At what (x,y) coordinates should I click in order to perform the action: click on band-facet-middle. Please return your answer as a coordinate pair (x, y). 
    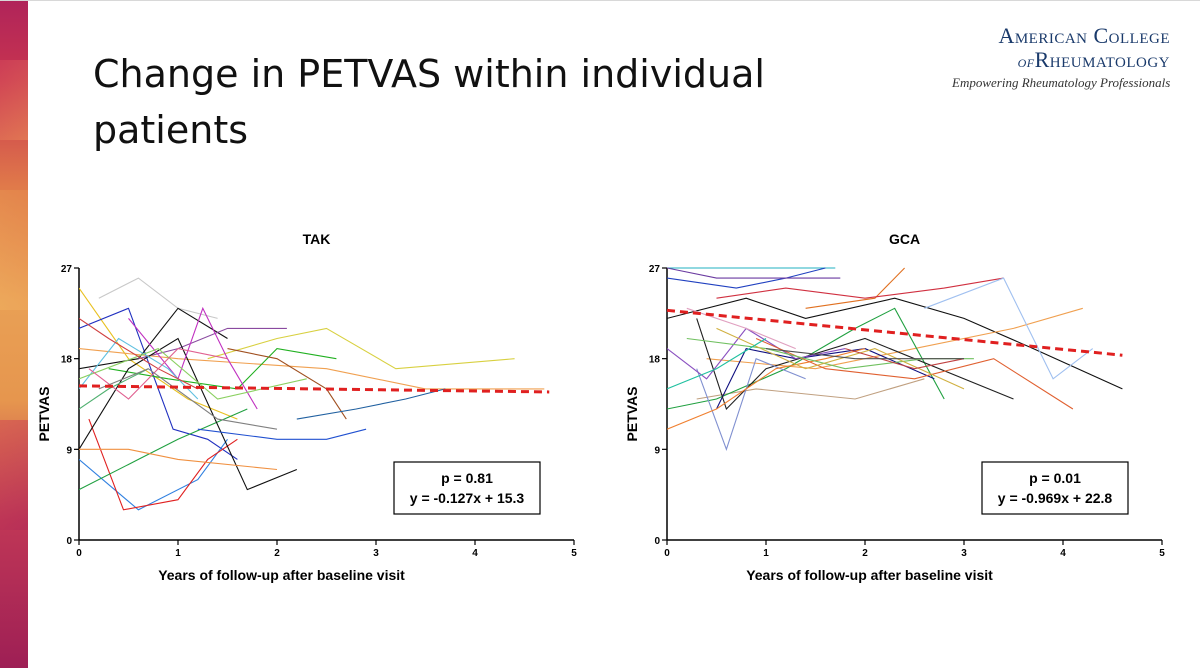
    Looking at the image, I should click on (14, 250).